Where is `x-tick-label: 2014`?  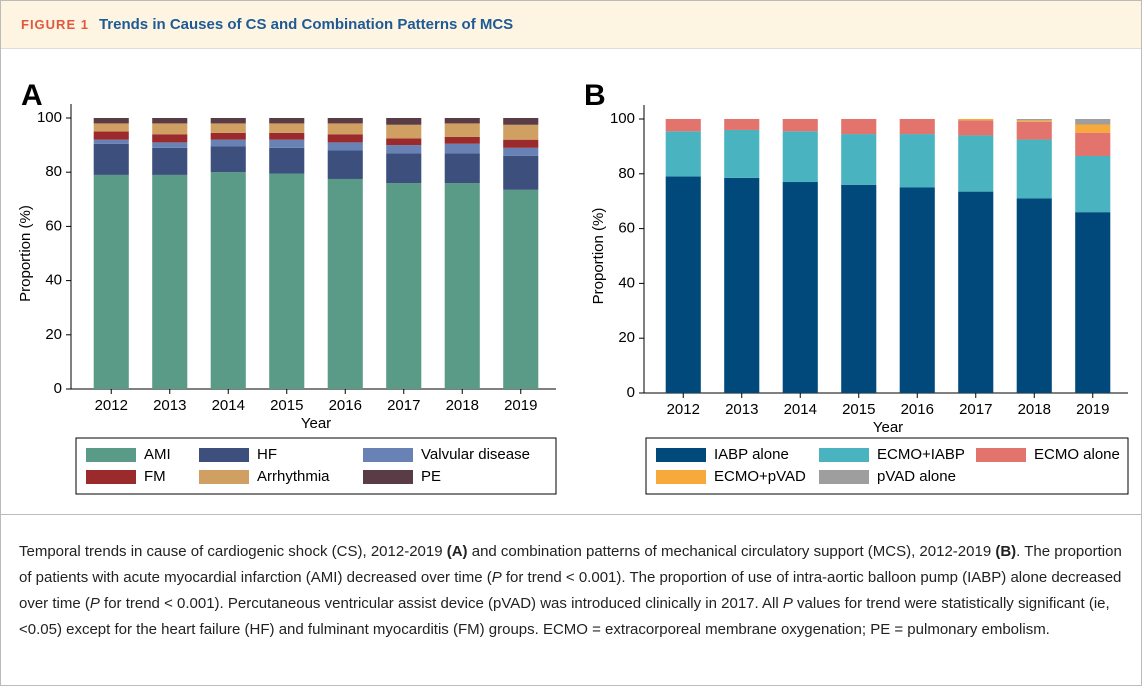
x-tick-label: 2014 is located at coordinates (800, 409).